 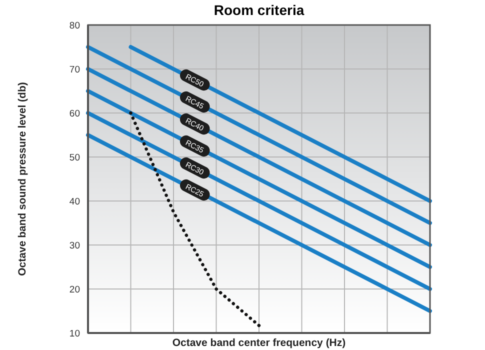 I want to click on y-tick-label: 80, so click(x=74, y=26).